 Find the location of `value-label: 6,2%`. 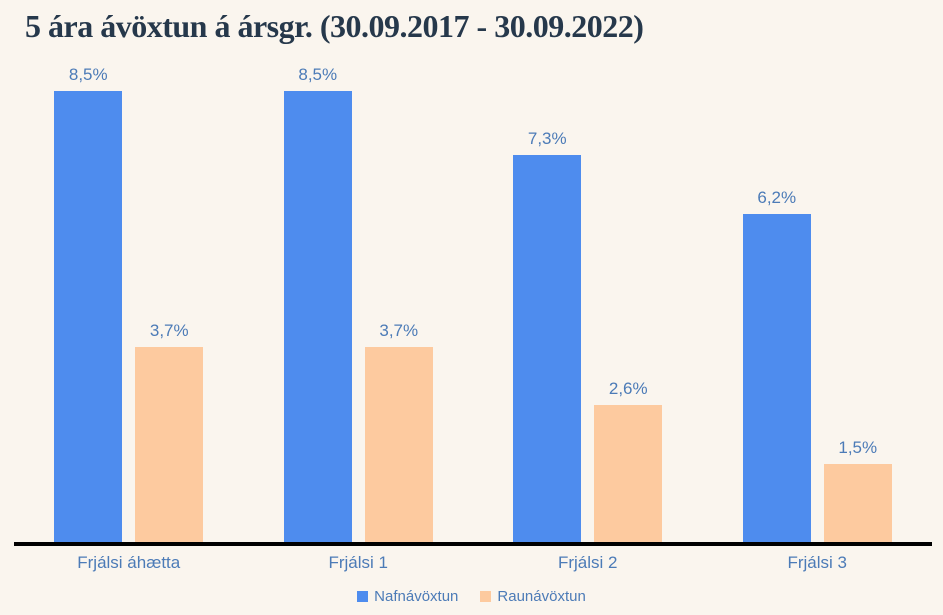

value-label: 6,2% is located at coordinates (777, 197).